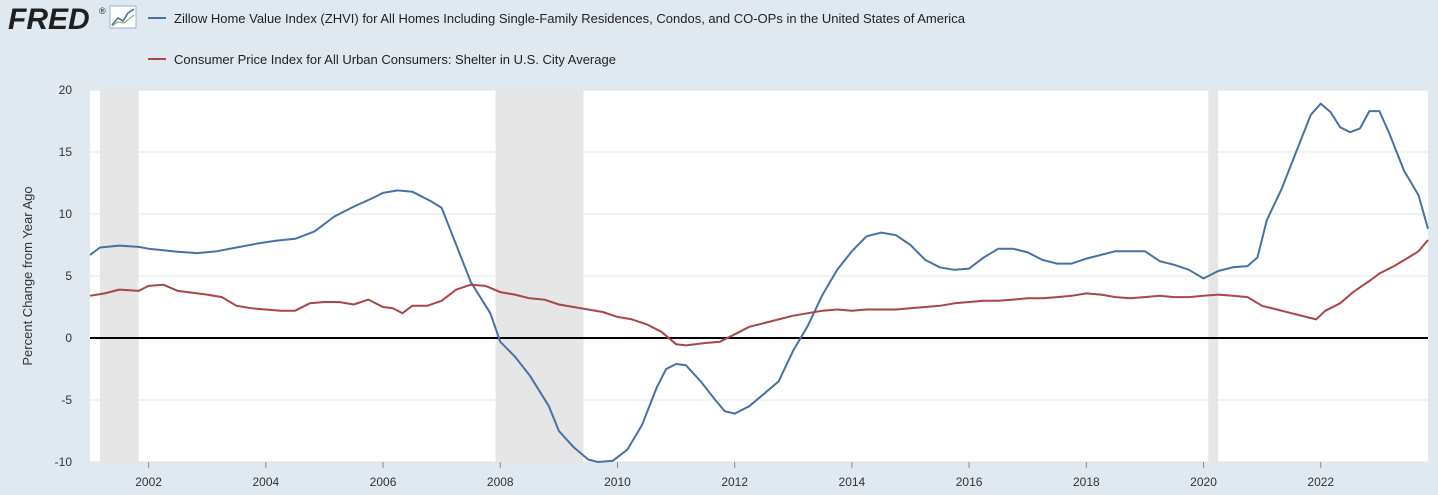 This screenshot has height=495, width=1438. Describe the element at coordinates (68, 276) in the screenshot. I see `y-tick-label: 5` at that location.